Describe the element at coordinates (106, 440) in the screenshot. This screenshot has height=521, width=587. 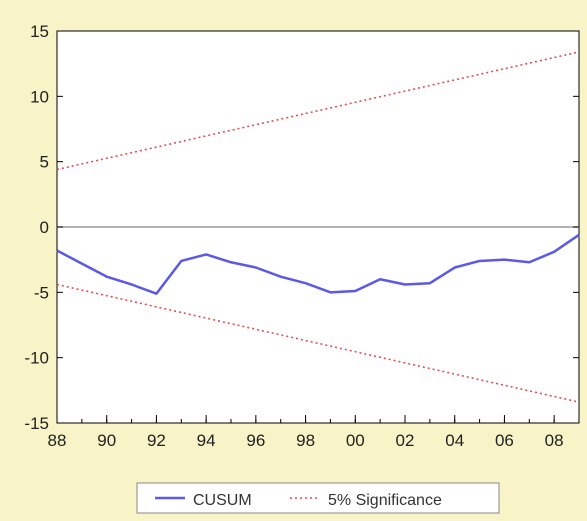
I see `x-tick-label: 90` at that location.